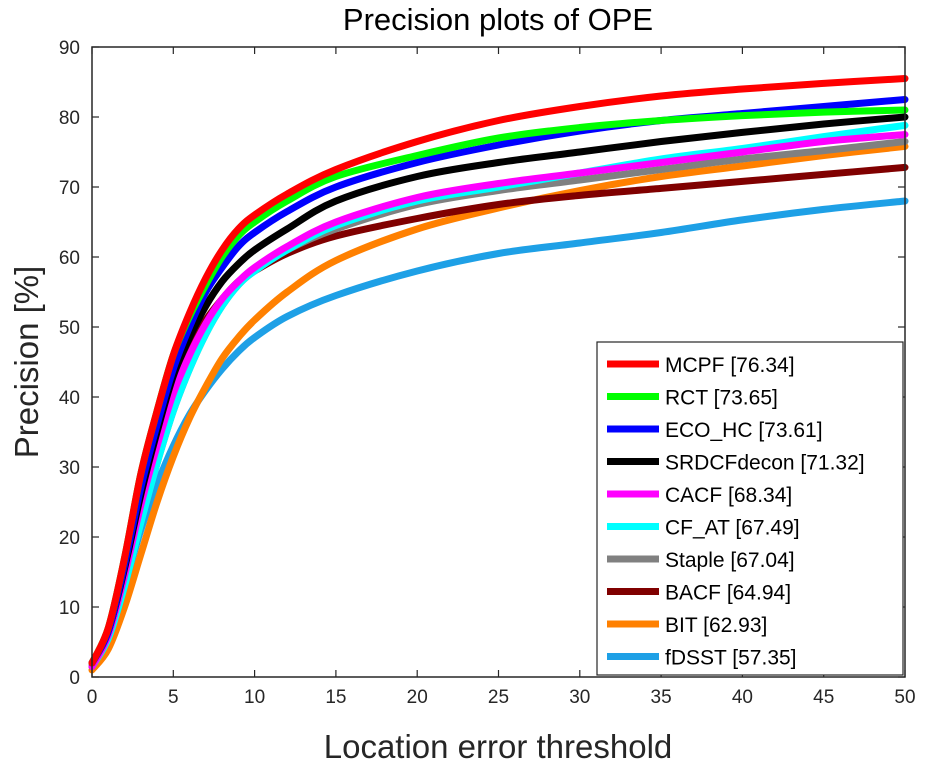 The width and height of the screenshot is (925, 766). I want to click on y-axis-label: Precision [%], so click(26, 362).